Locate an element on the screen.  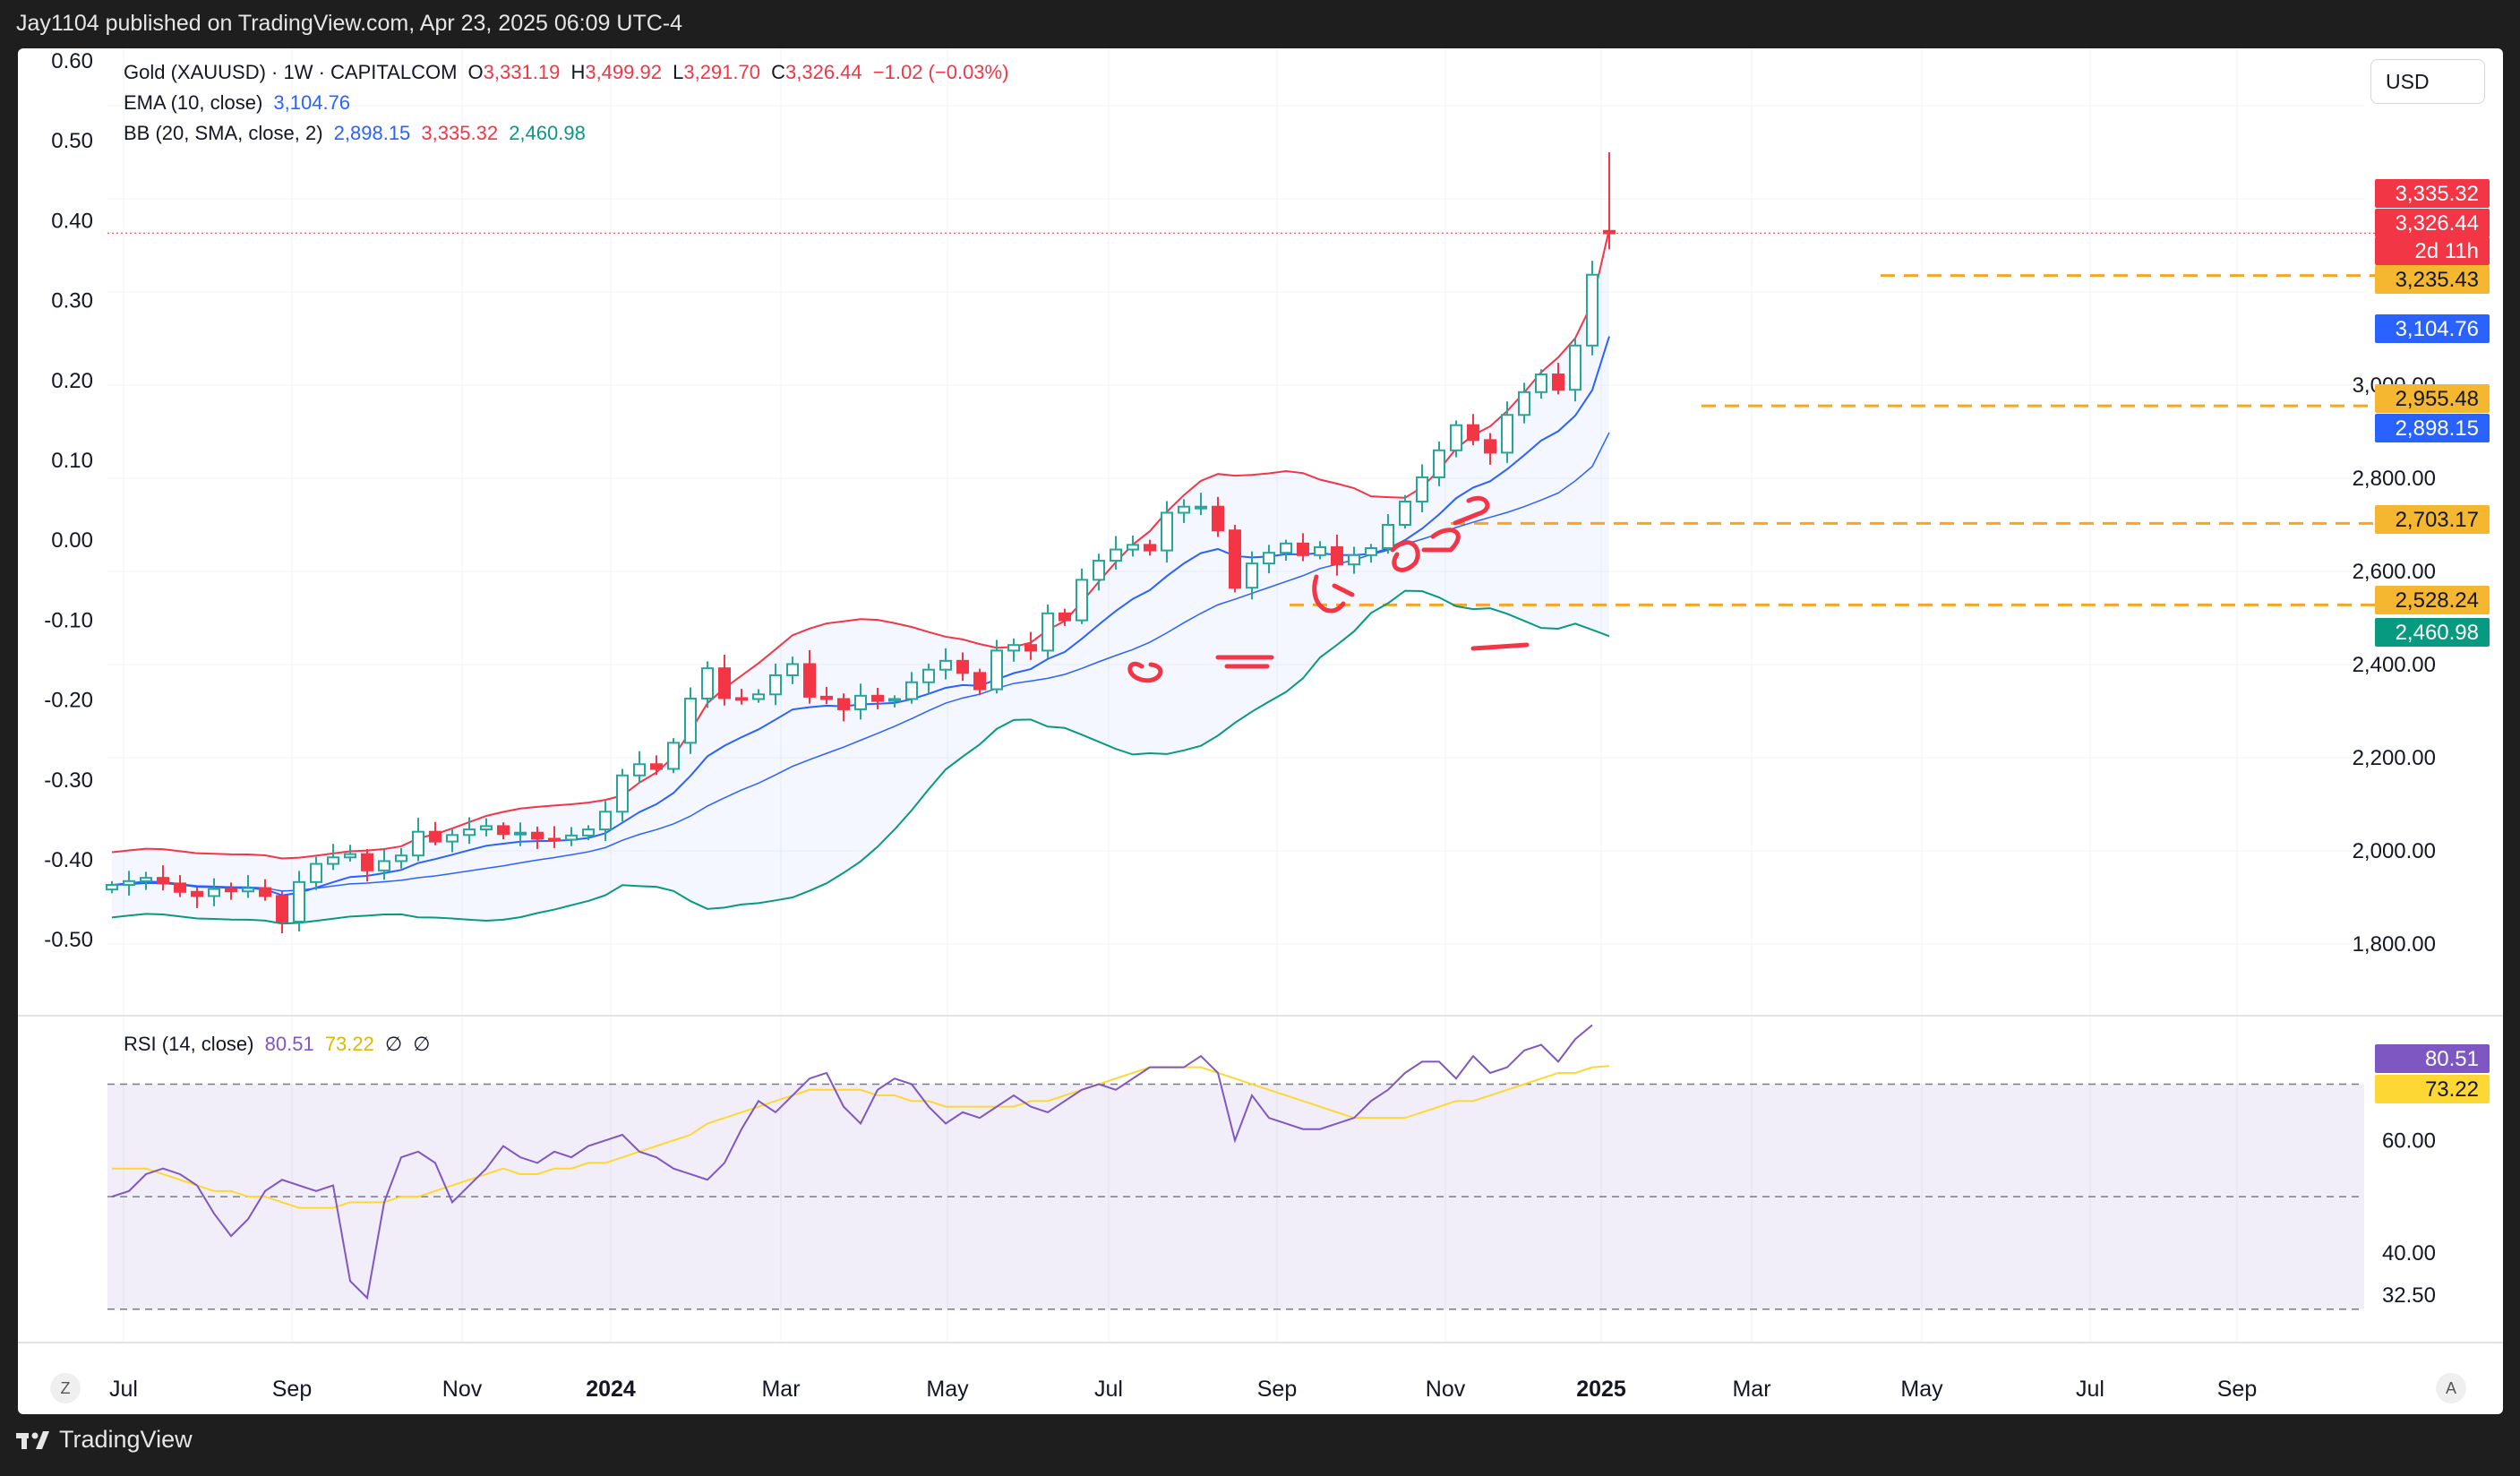
rsi-tag-text: 80.51 is located at coordinates (2452, 1059).